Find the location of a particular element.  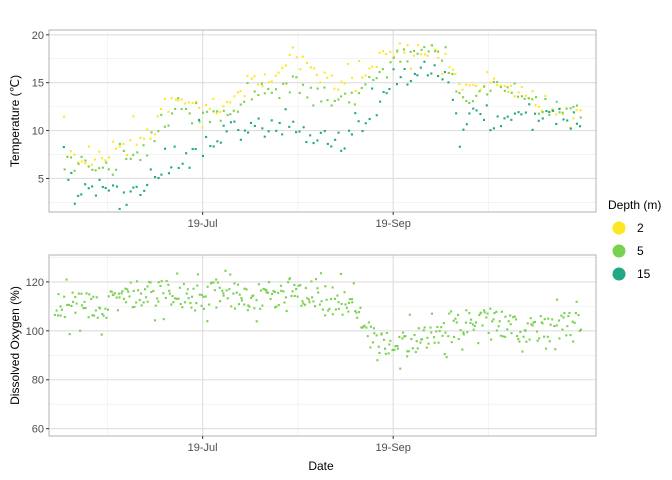

legend-label: 5 is located at coordinates (640, 251).